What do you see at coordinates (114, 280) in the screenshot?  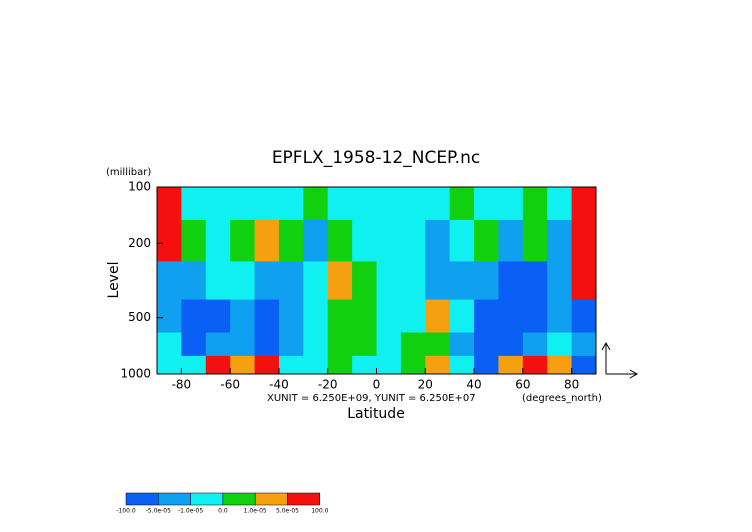 I see `y-axis-label: Level` at bounding box center [114, 280].